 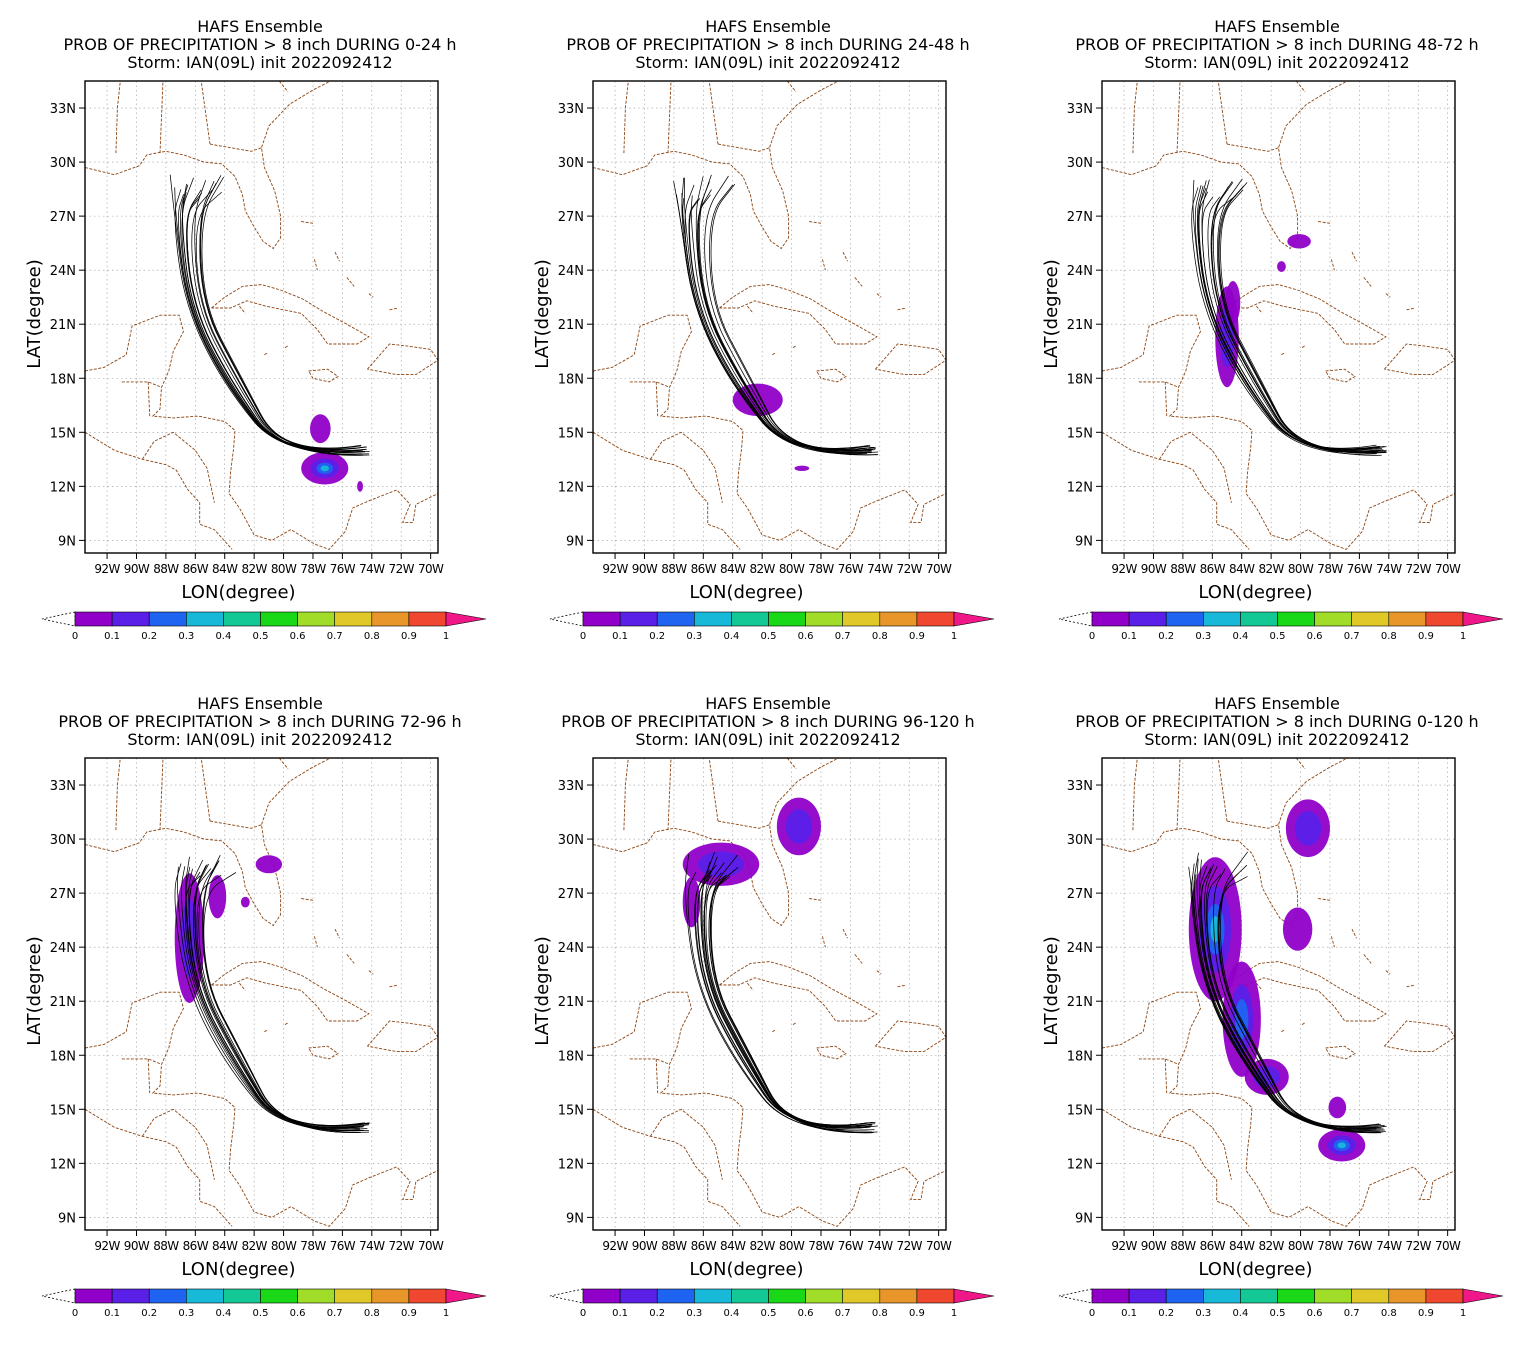 What do you see at coordinates (1154, 569) in the screenshot?
I see `lon-tick-label: 90W` at bounding box center [1154, 569].